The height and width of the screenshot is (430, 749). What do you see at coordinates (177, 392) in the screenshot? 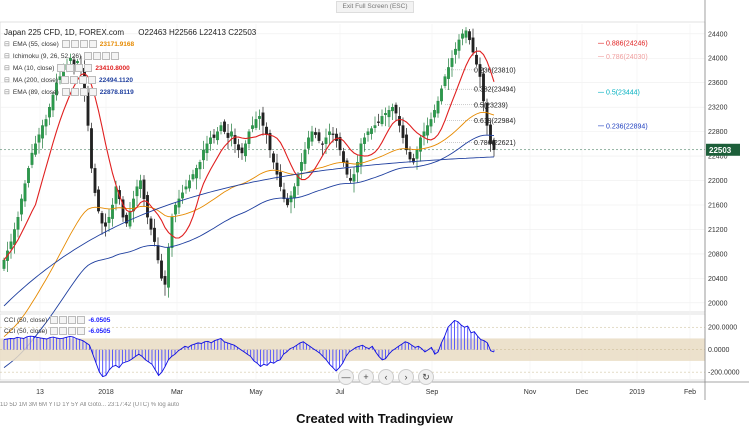
I see `x-tick-label: Mar` at bounding box center [177, 392].